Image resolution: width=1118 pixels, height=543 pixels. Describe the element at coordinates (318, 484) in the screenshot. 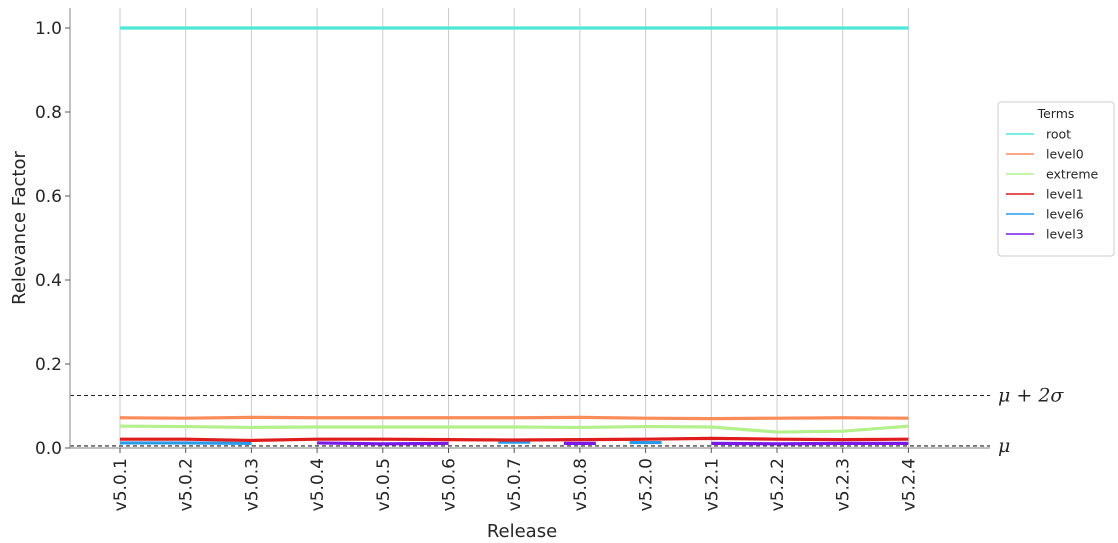

I see `x-tick-label-v5.0.4: v5.0.4` at that location.